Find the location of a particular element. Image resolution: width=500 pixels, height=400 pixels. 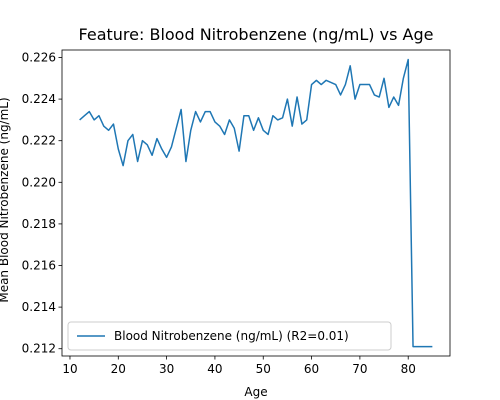

x-tick-label: 70 is located at coordinates (359, 369).